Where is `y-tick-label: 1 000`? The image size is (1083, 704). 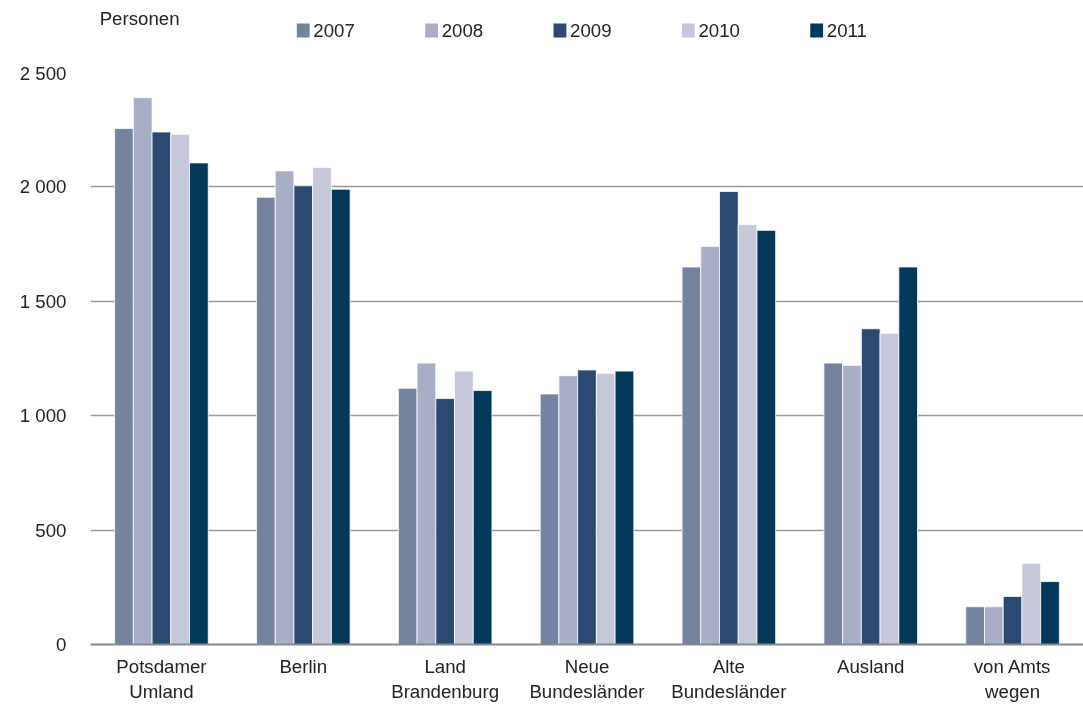 y-tick-label: 1 000 is located at coordinates (43, 416).